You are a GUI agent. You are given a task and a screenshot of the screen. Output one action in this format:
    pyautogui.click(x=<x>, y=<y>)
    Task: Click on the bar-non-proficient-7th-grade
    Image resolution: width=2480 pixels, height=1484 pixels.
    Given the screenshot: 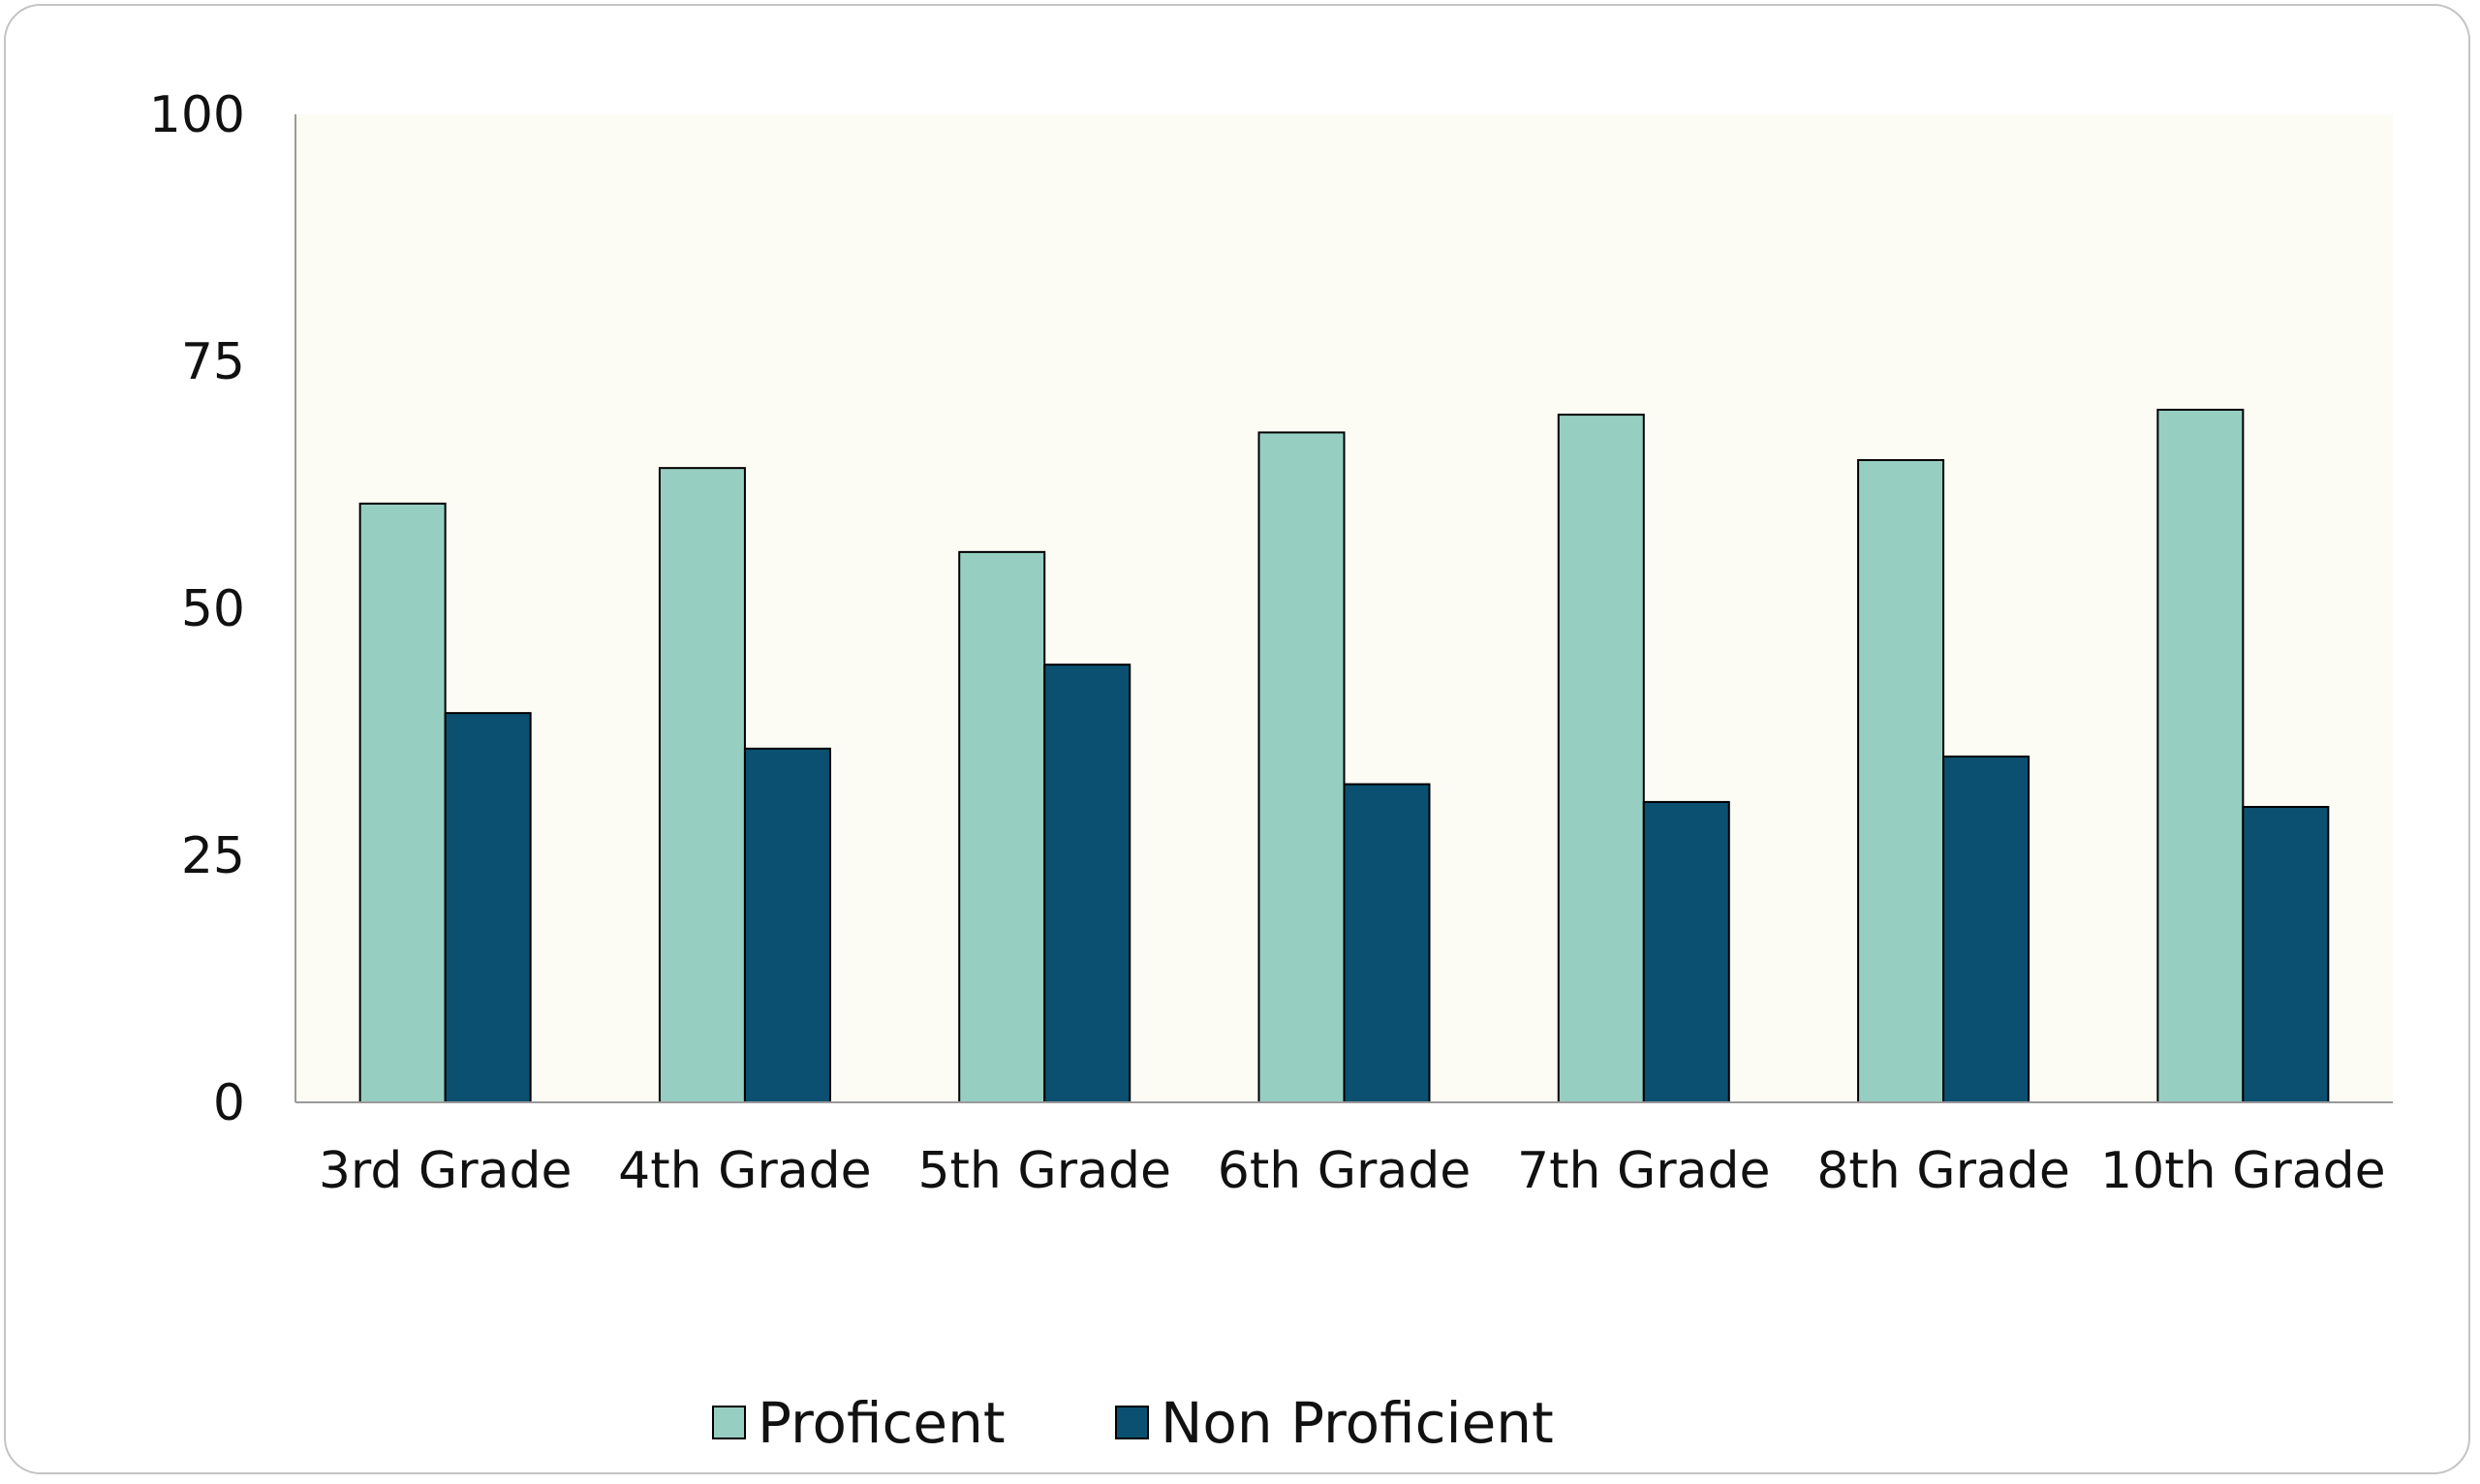 What is the action you would take?
    pyautogui.click(x=1686, y=951)
    